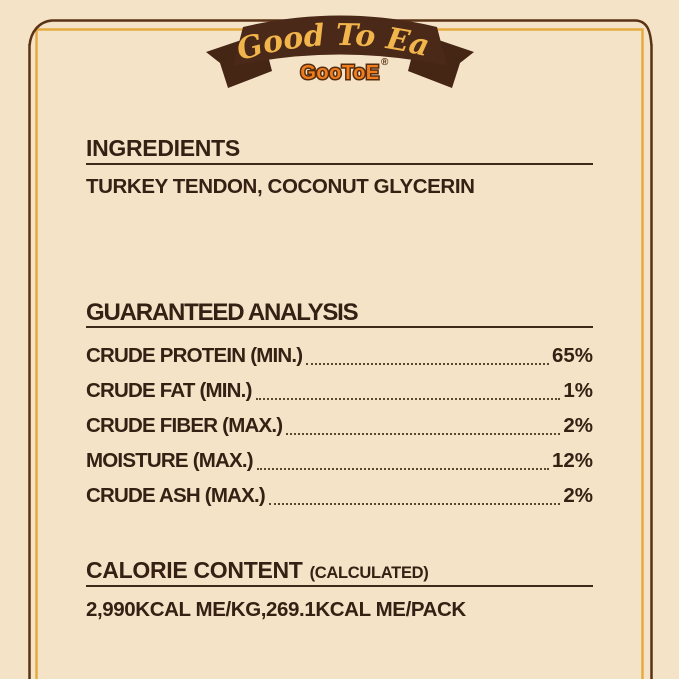 The height and width of the screenshot is (679, 679). I want to click on analysis-row-value: 12%, so click(572, 460).